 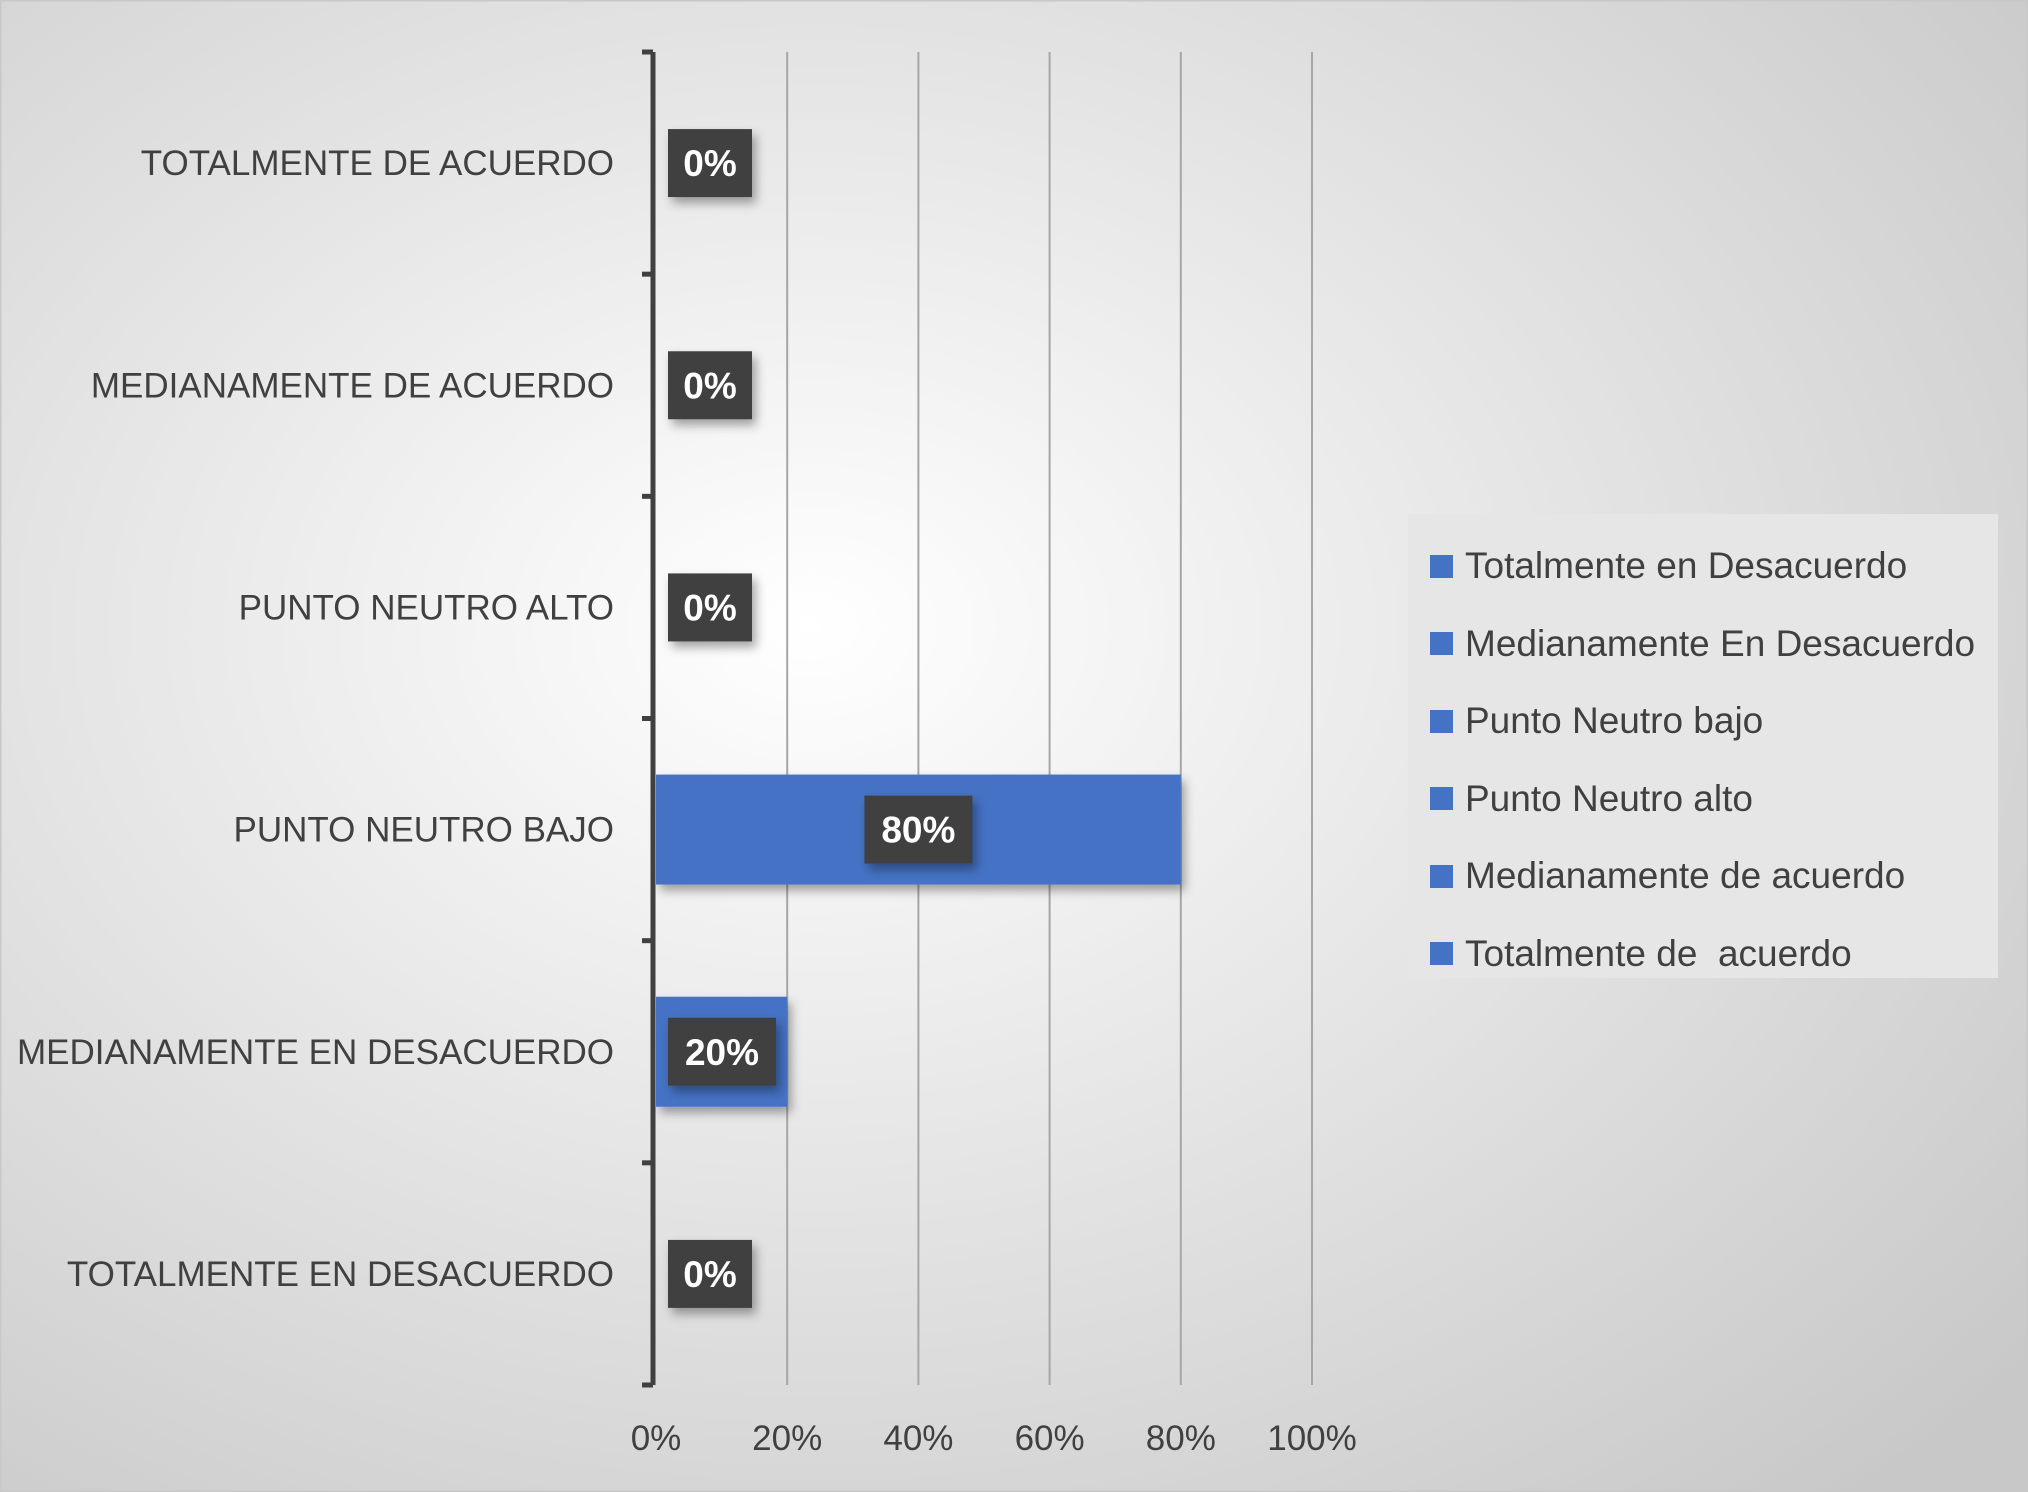 What do you see at coordinates (1685, 875) in the screenshot?
I see `legend-label: Medianamente de acuerdo` at bounding box center [1685, 875].